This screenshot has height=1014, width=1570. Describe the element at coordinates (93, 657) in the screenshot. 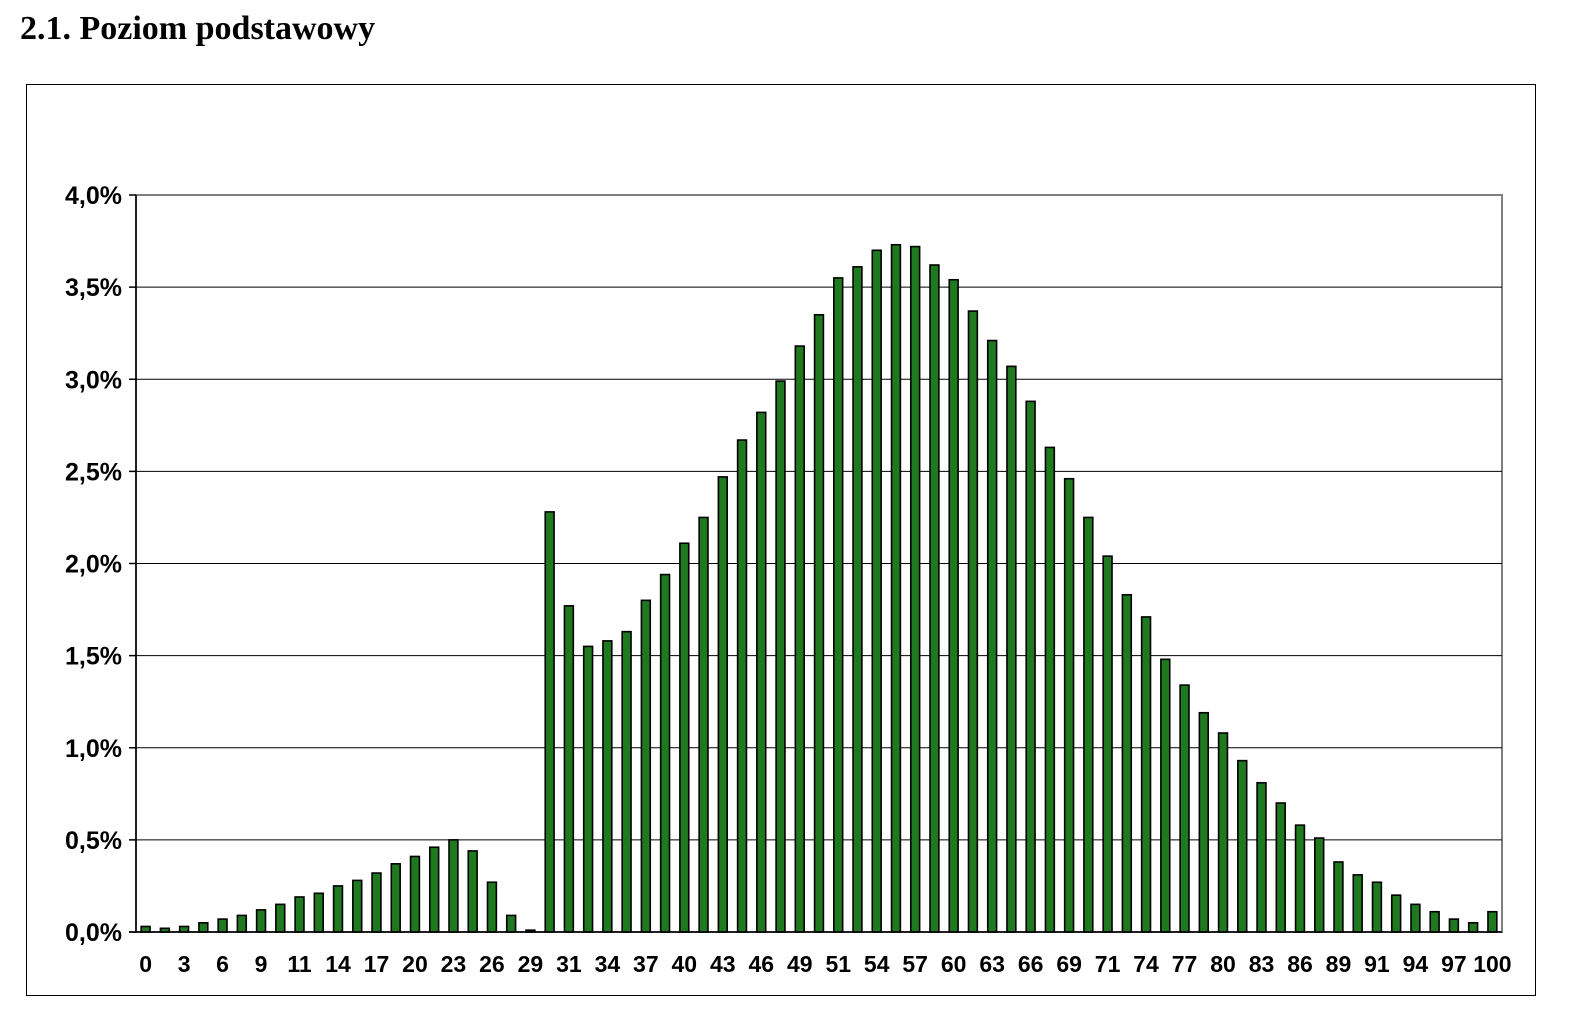

I see `y-tick-label: 1,5%` at that location.